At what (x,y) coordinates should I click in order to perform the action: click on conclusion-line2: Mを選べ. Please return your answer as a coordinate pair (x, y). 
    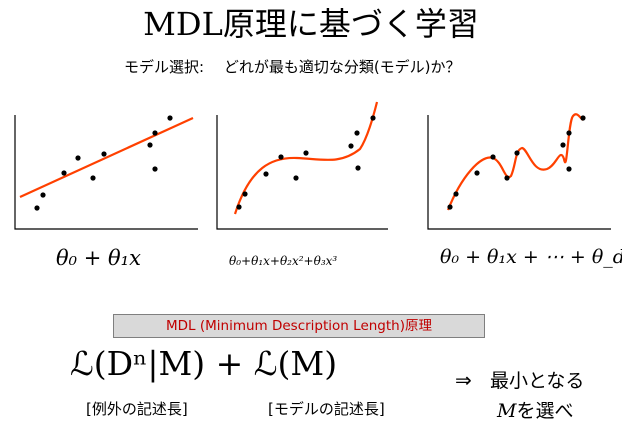
    Looking at the image, I should click on (535, 409).